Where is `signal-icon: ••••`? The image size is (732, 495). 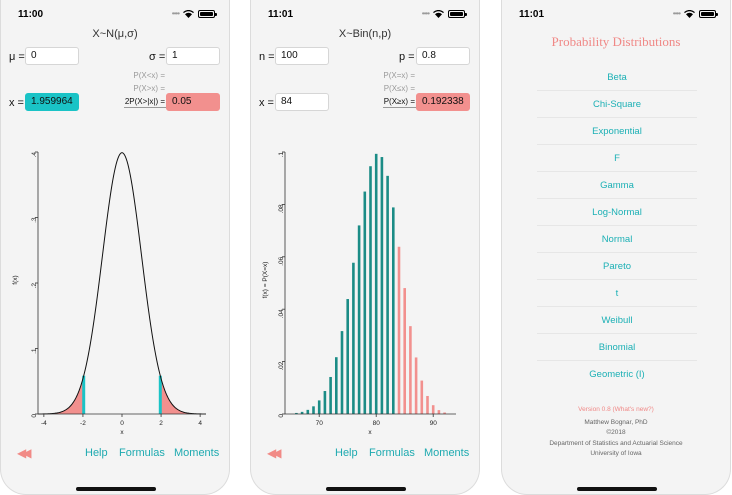 signal-icon: •••• is located at coordinates (676, 13).